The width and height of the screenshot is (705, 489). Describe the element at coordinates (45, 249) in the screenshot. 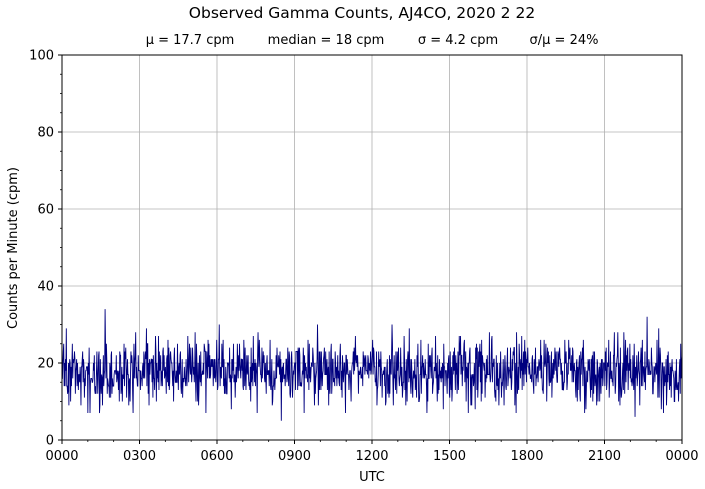

I see `y-axis-ticks: 0 20 40 60 80 100` at that location.